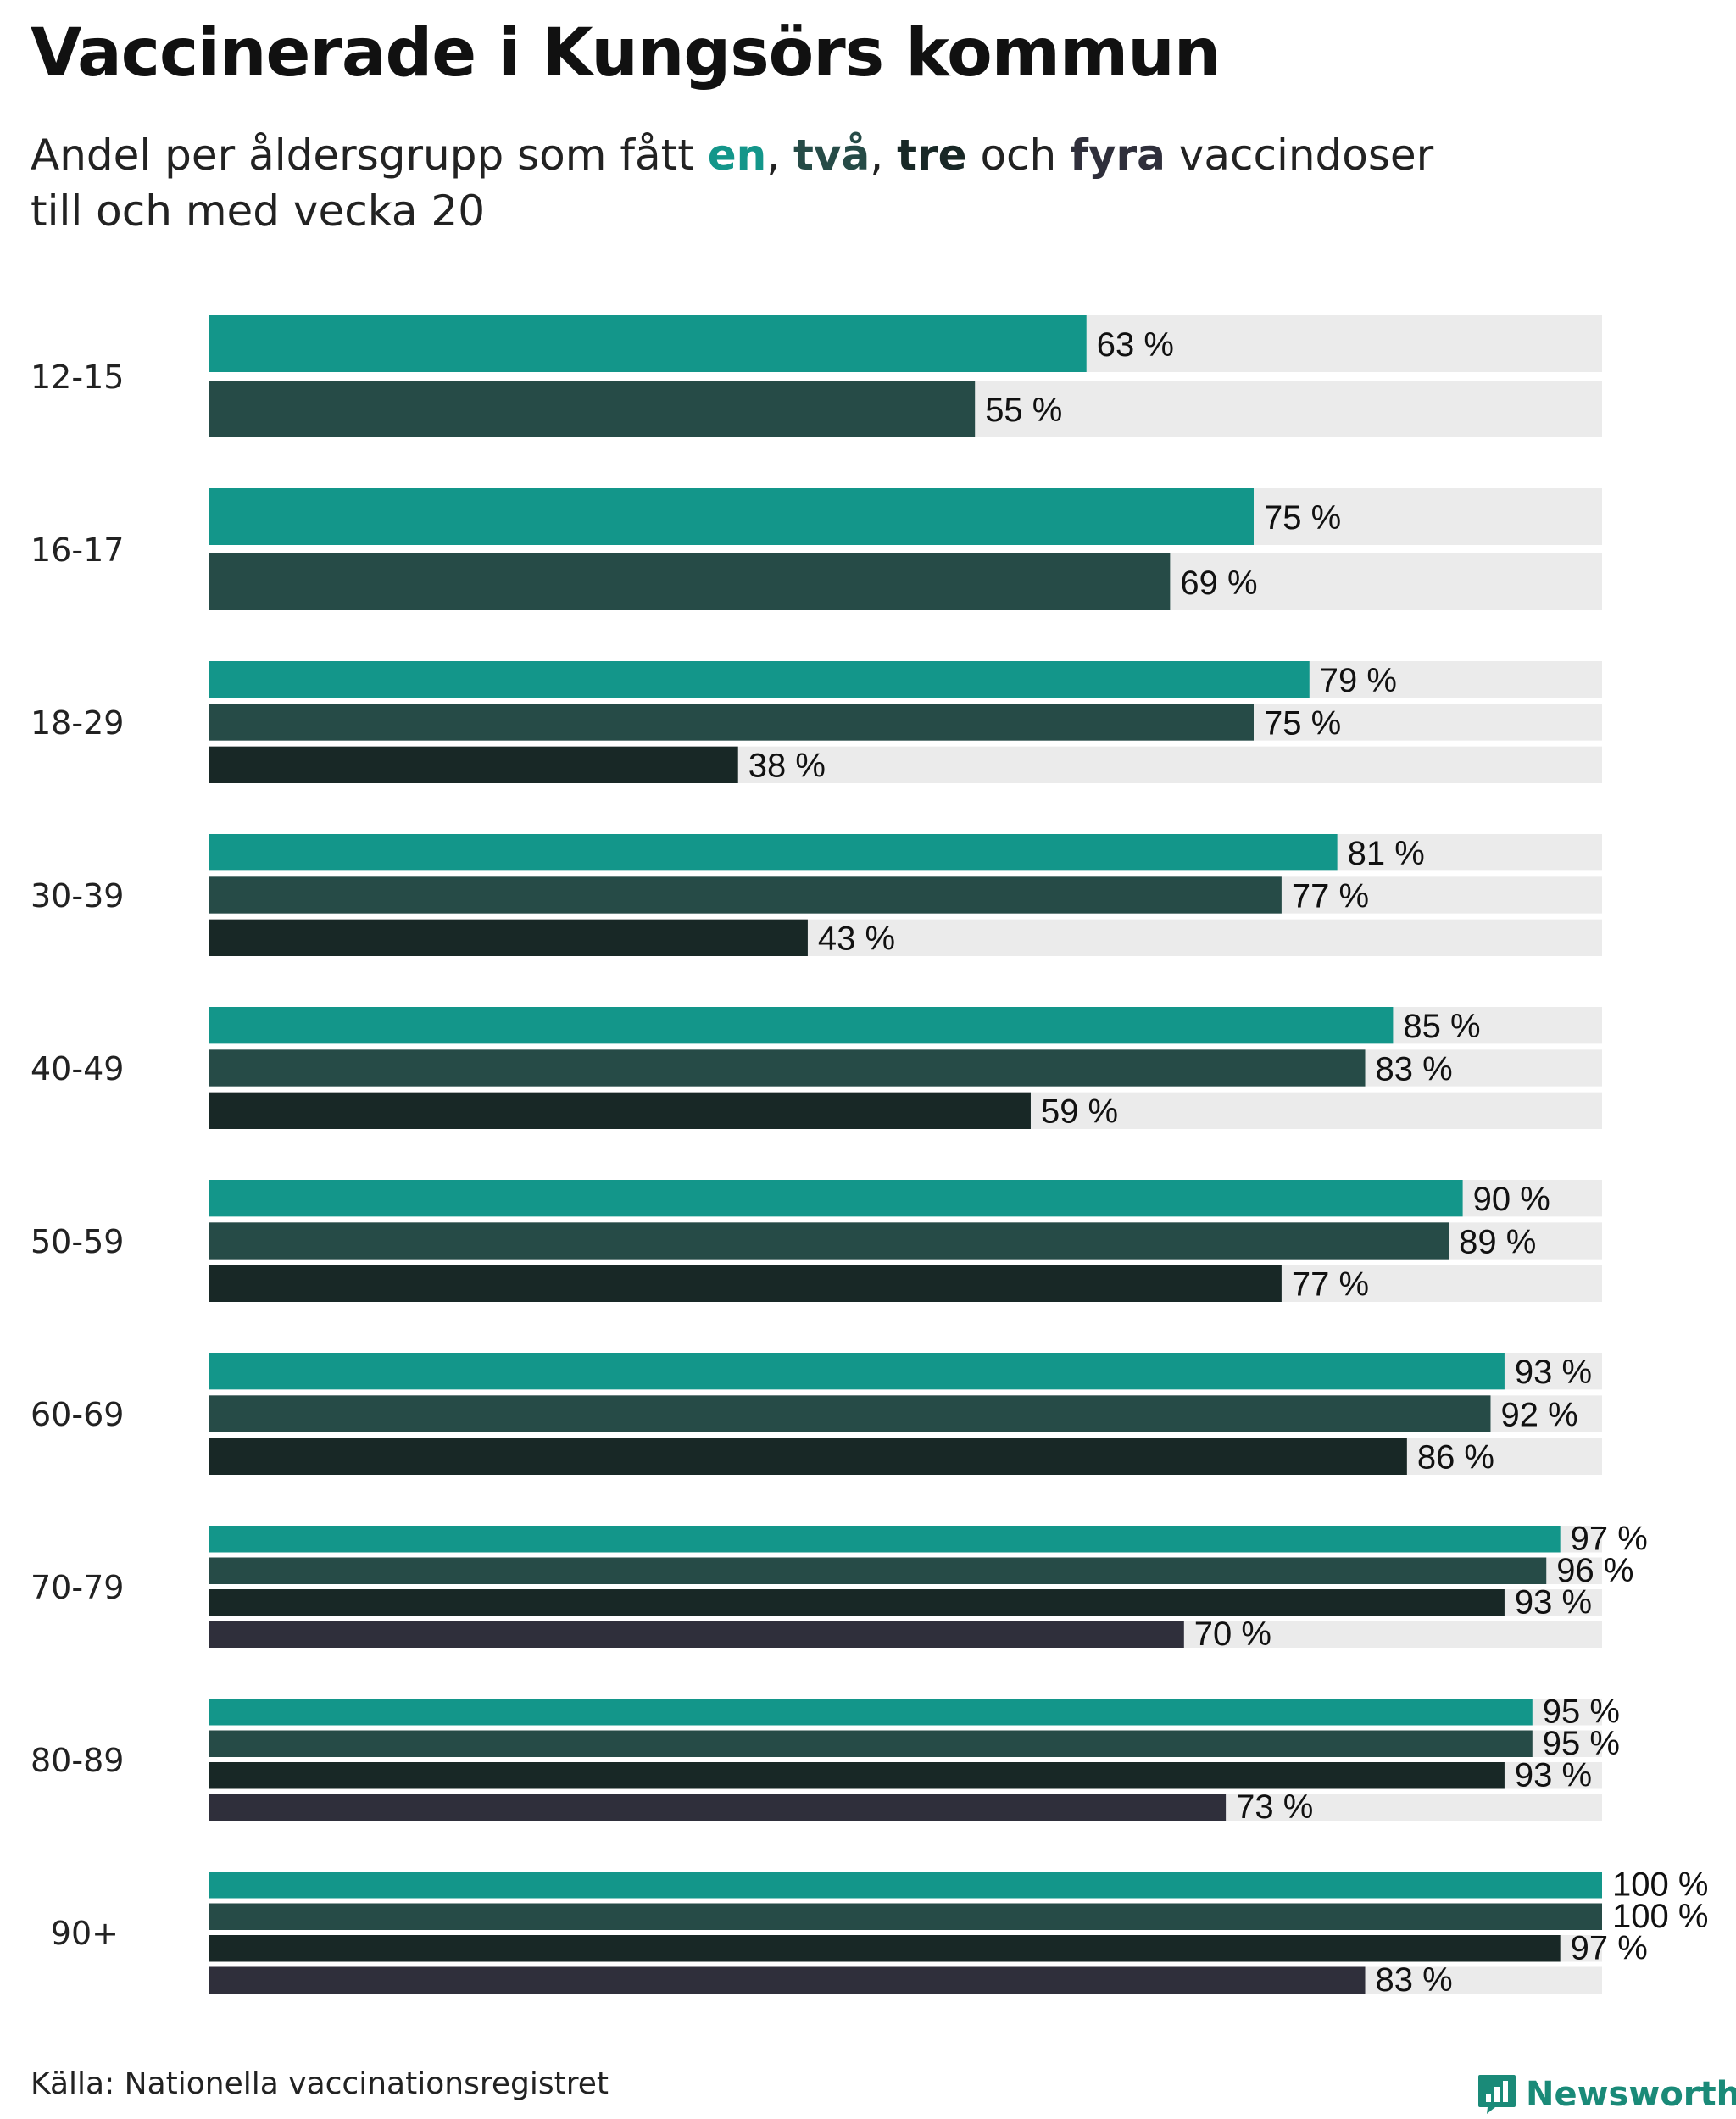  Describe the element at coordinates (1581, 1713) in the screenshot. I see `data-label-80-89-dose-1: 95 %` at that location.